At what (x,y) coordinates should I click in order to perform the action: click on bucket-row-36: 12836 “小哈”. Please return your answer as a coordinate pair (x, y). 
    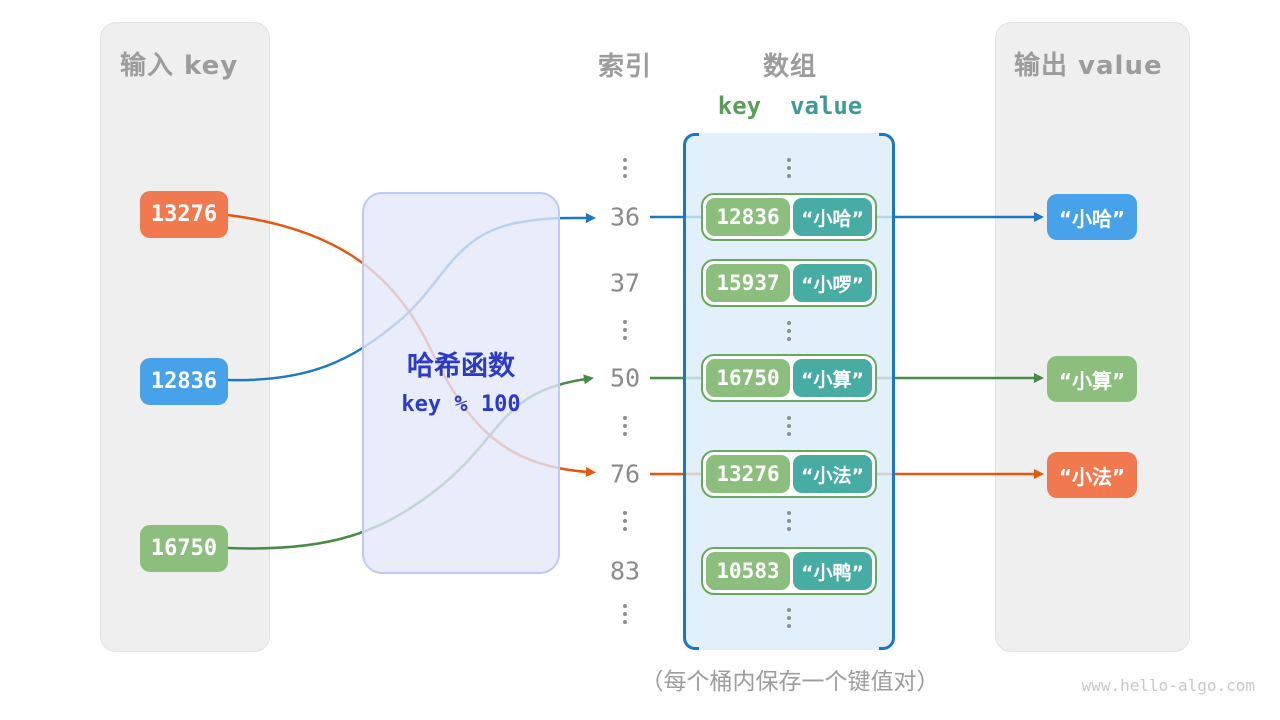
    Looking at the image, I should click on (789, 217).